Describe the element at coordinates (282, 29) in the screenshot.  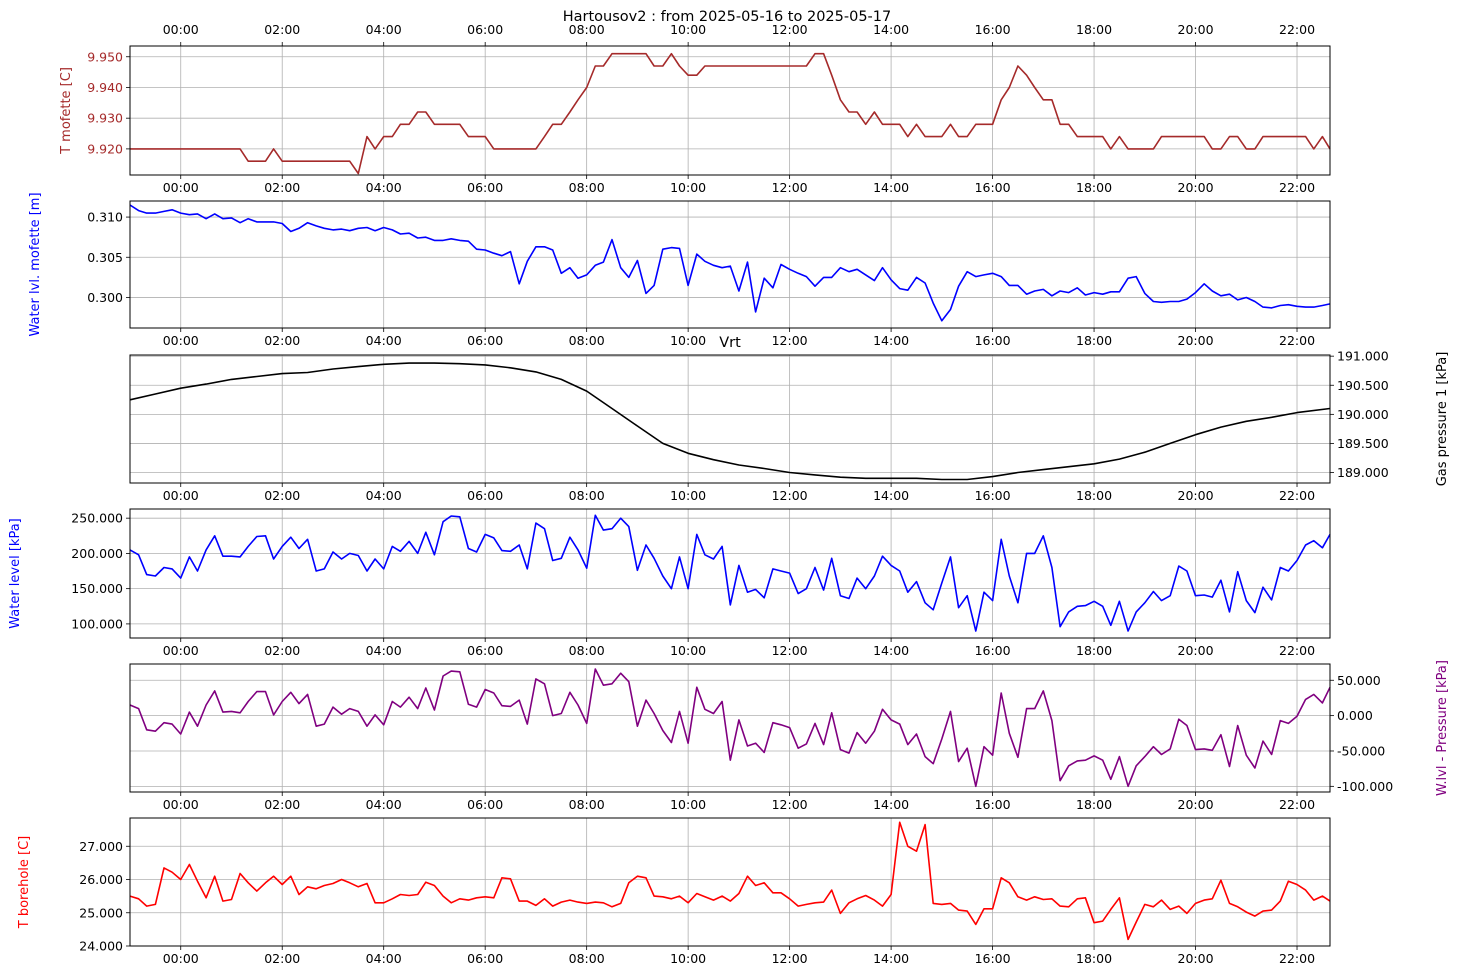
I see `x-tick-label-top: 02:00` at that location.